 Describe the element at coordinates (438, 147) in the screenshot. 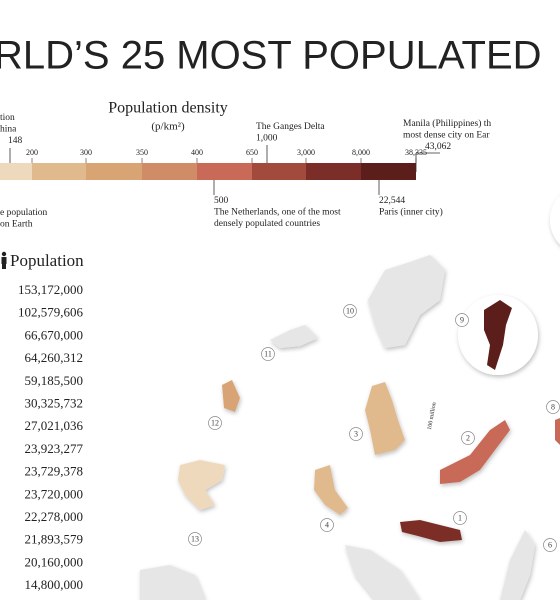

I see `annotation-line: 43,062` at that location.